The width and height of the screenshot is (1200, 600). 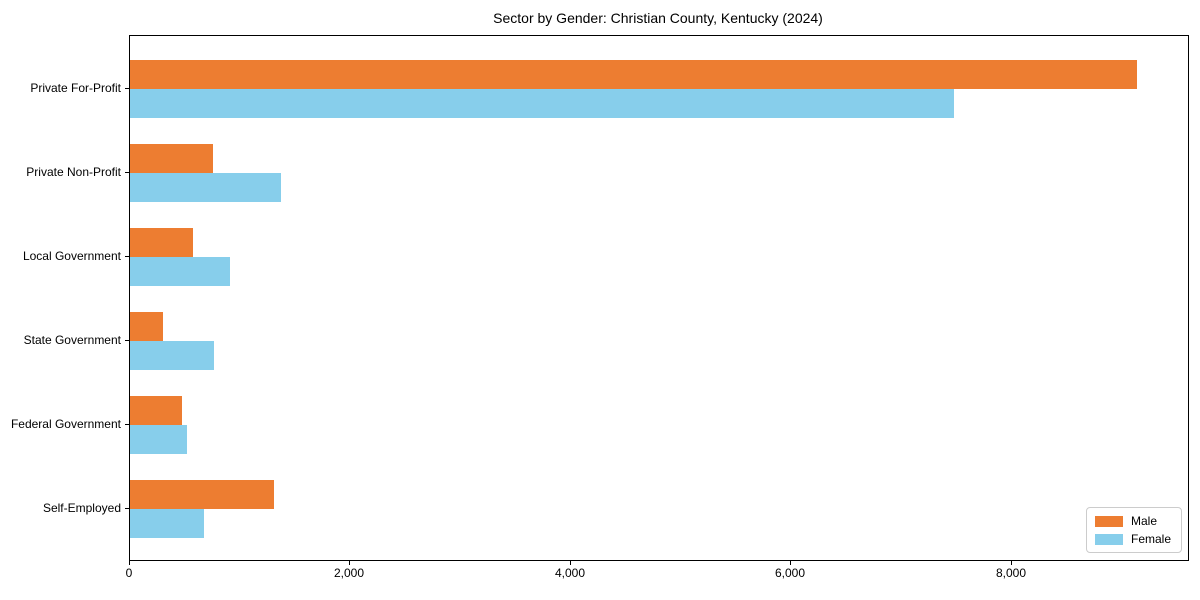 What do you see at coordinates (633, 74) in the screenshot?
I see `bar-male-private-for-profit` at bounding box center [633, 74].